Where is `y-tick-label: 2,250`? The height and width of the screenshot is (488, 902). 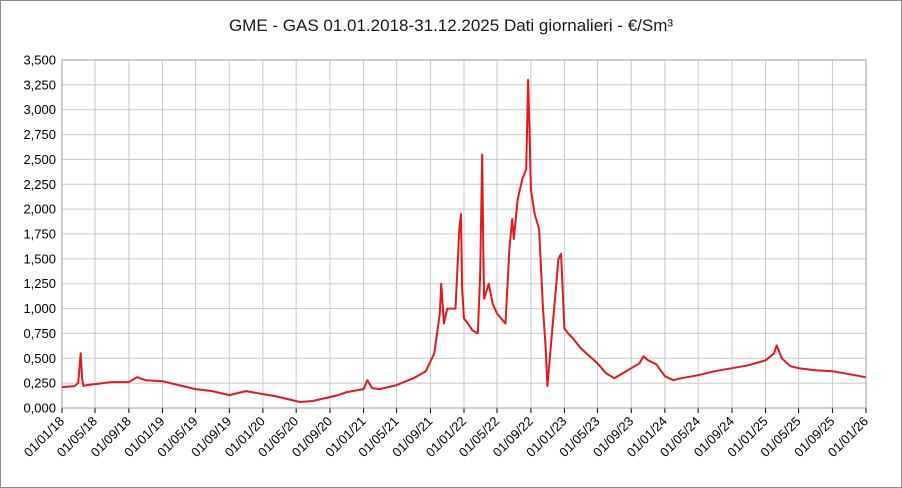
y-tick-label: 2,250 is located at coordinates (39, 184).